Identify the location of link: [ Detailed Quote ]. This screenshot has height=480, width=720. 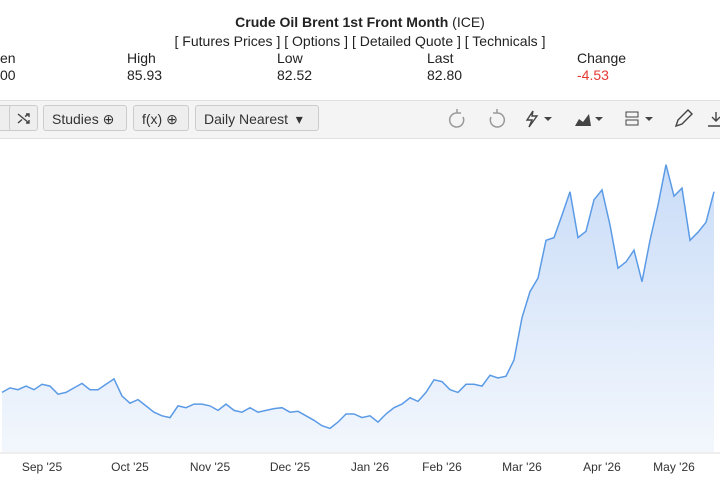
(406, 41).